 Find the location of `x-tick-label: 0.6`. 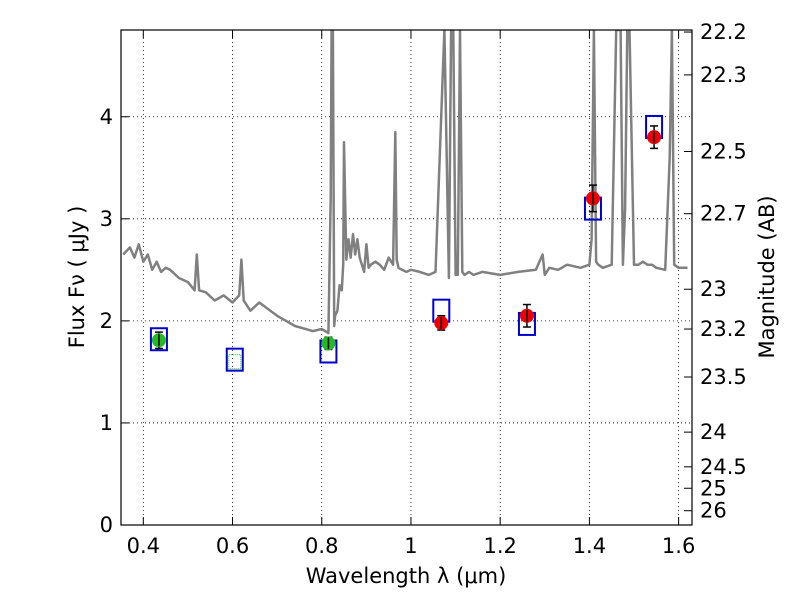

x-tick-label: 0.6 is located at coordinates (232, 546).